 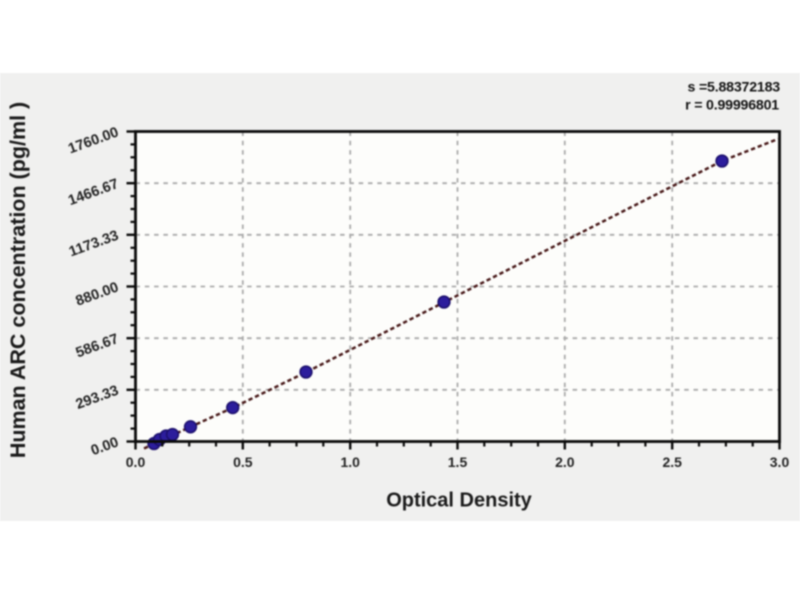 I want to click on svg-text: 2.0, so click(x=565, y=462).